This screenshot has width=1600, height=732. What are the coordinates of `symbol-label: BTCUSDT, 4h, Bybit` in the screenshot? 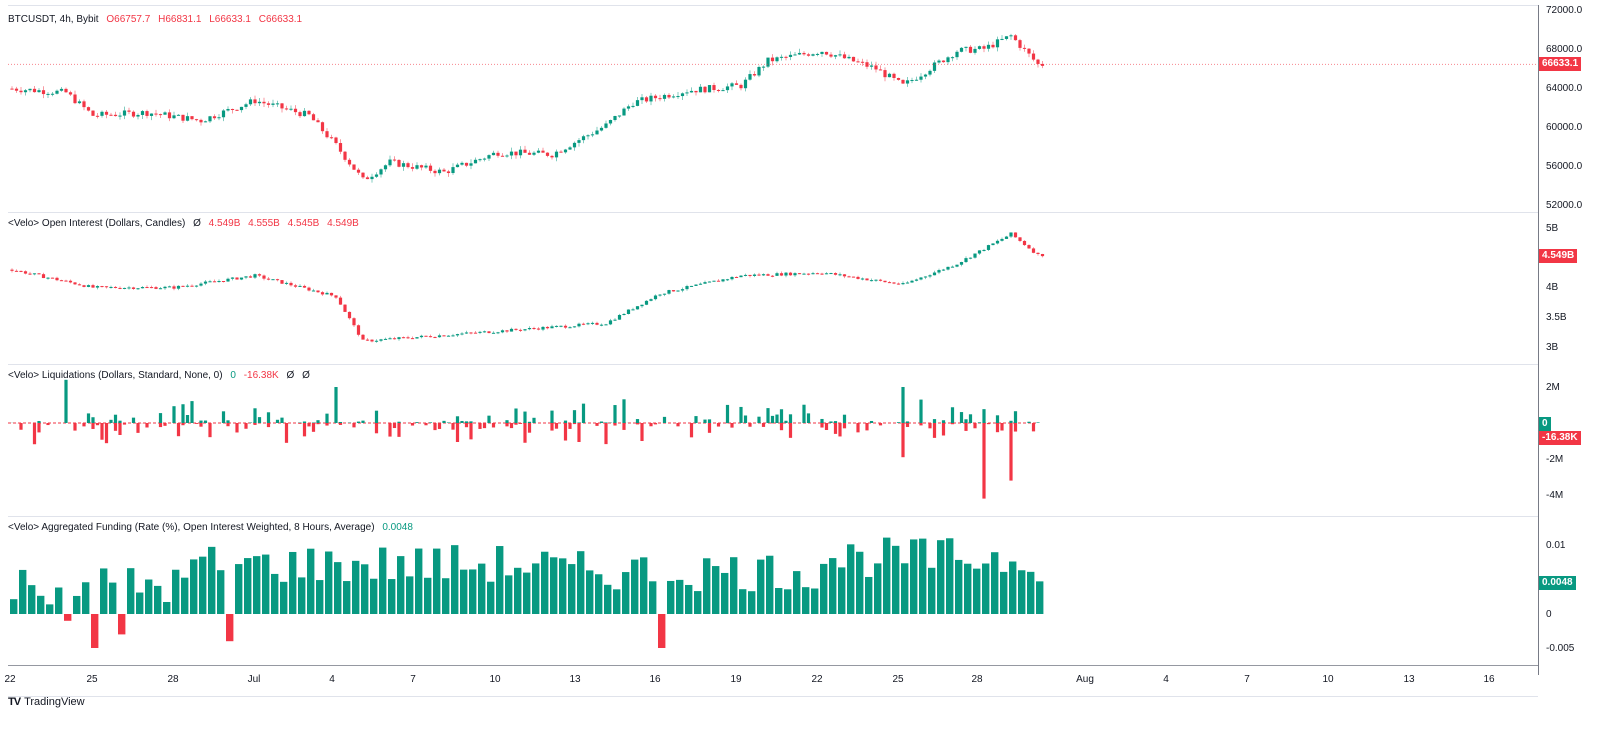 It's located at (53, 19).